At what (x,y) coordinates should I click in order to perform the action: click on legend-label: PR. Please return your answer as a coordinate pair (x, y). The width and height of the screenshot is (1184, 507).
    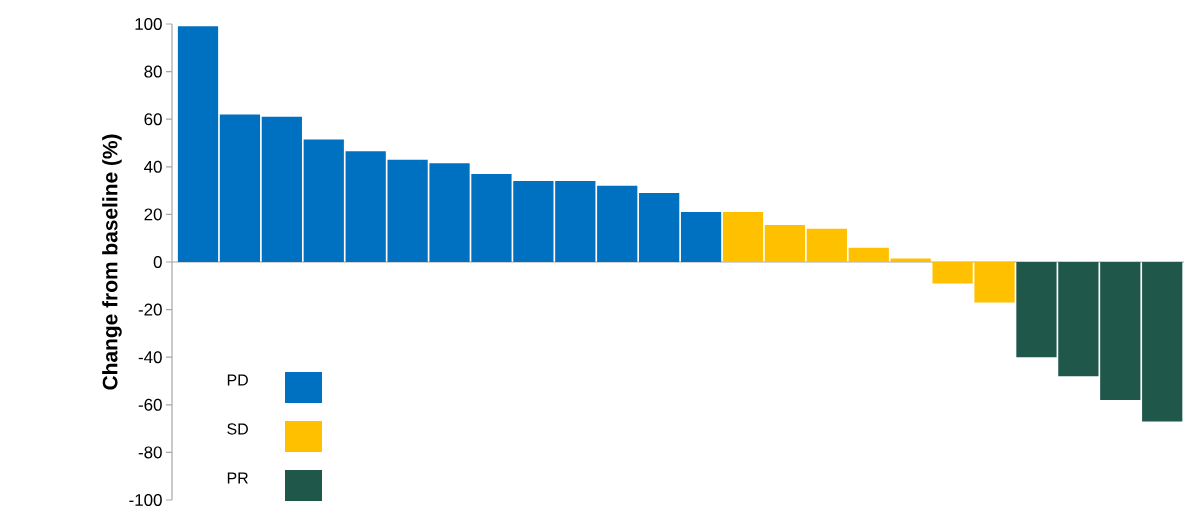
    Looking at the image, I should click on (237, 478).